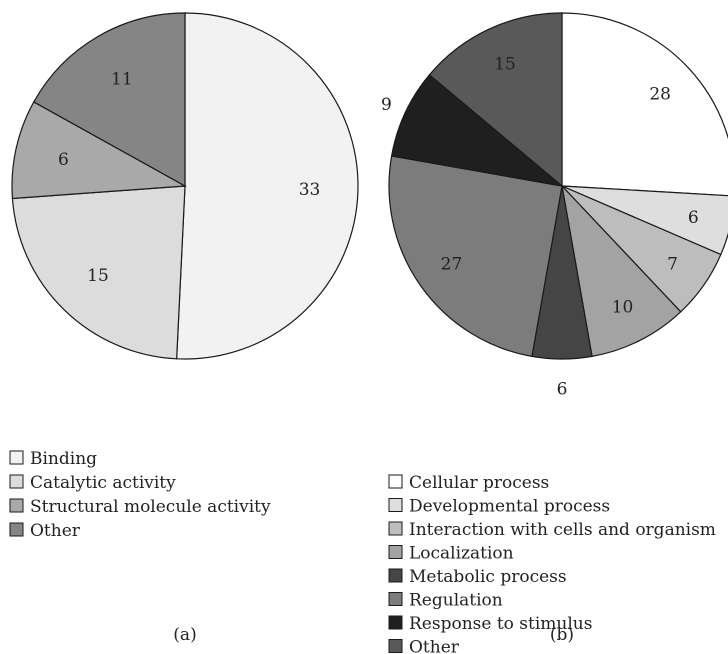  What do you see at coordinates (500, 624) in the screenshot?
I see `legend-label: Response to stimulus` at bounding box center [500, 624].